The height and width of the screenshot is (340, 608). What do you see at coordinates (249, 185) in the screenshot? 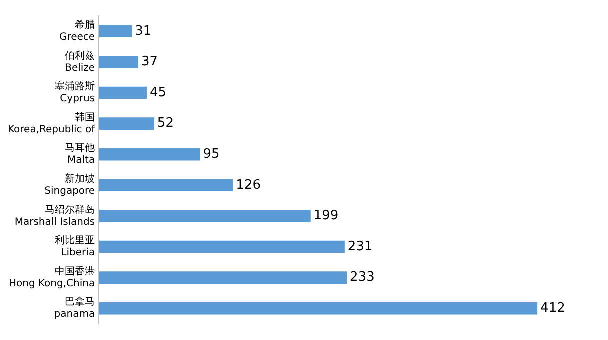
I see `data-label: 126` at bounding box center [249, 185].